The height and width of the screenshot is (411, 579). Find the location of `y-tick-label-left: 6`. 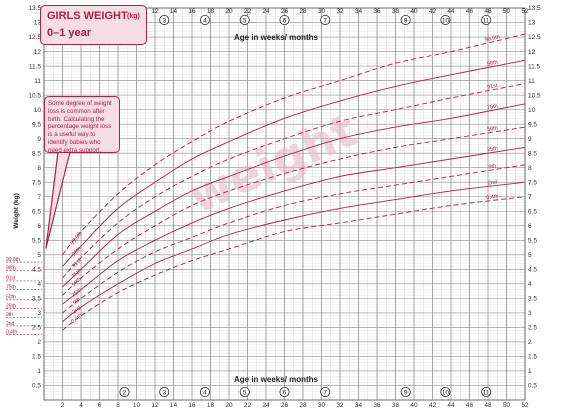

y-tick-label-left: 6 is located at coordinates (39, 226).